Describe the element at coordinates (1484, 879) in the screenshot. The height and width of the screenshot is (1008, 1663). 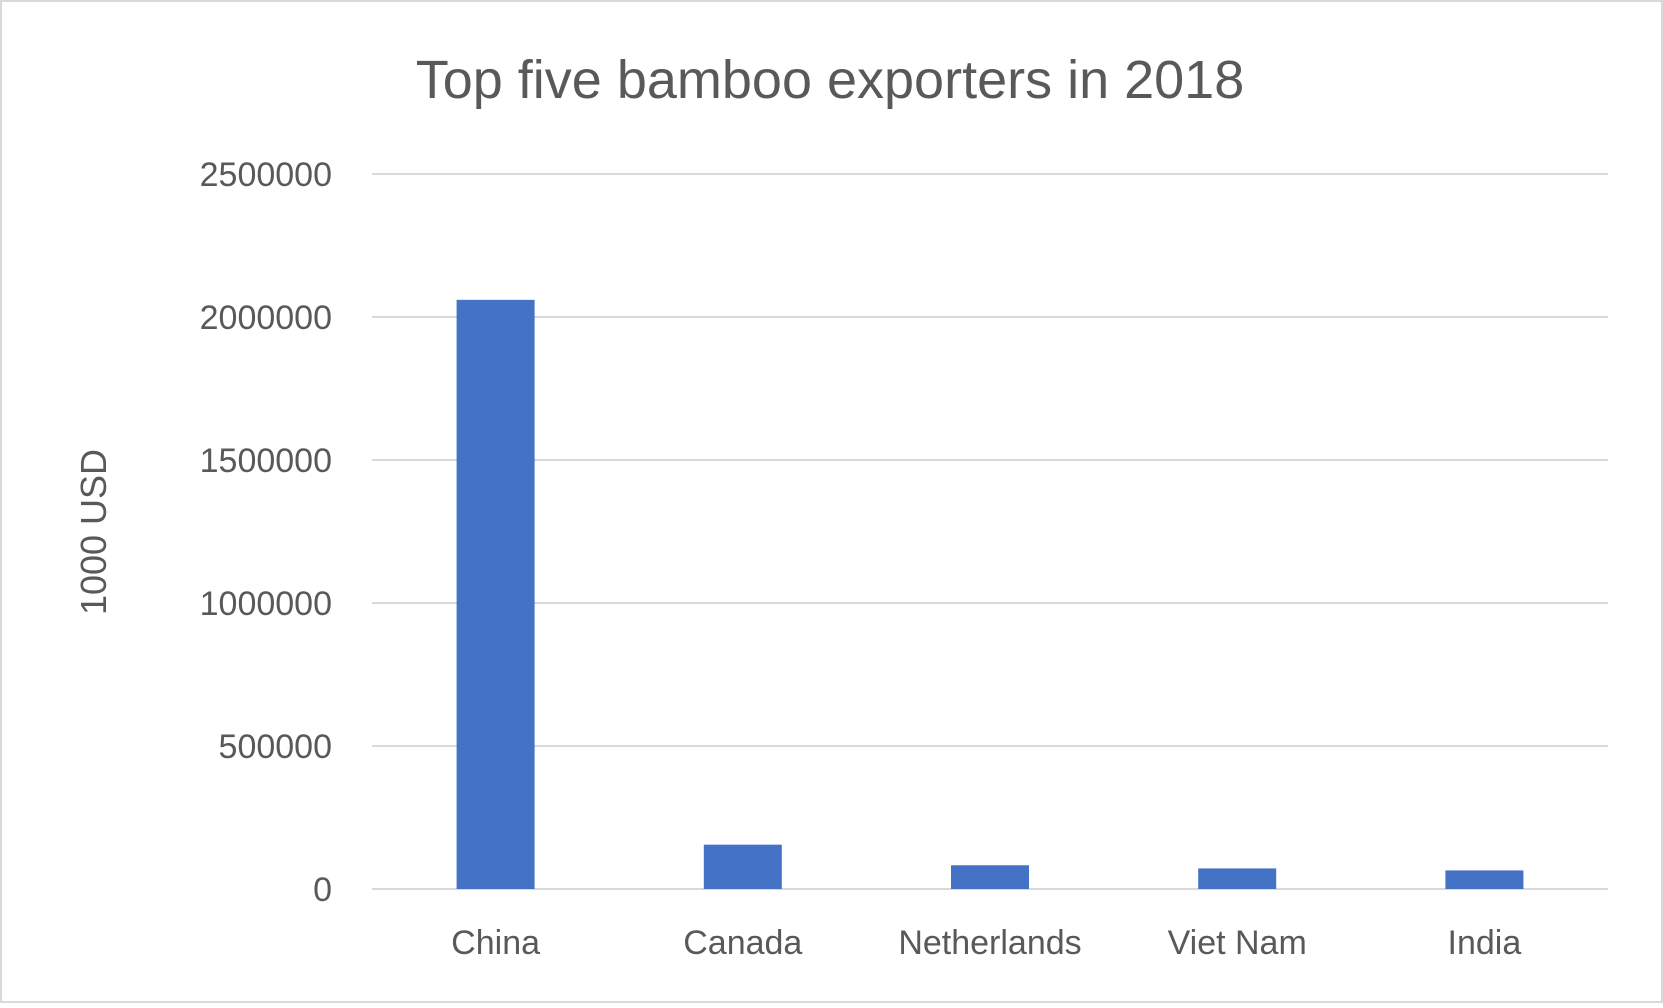
I see `bar-india` at that location.